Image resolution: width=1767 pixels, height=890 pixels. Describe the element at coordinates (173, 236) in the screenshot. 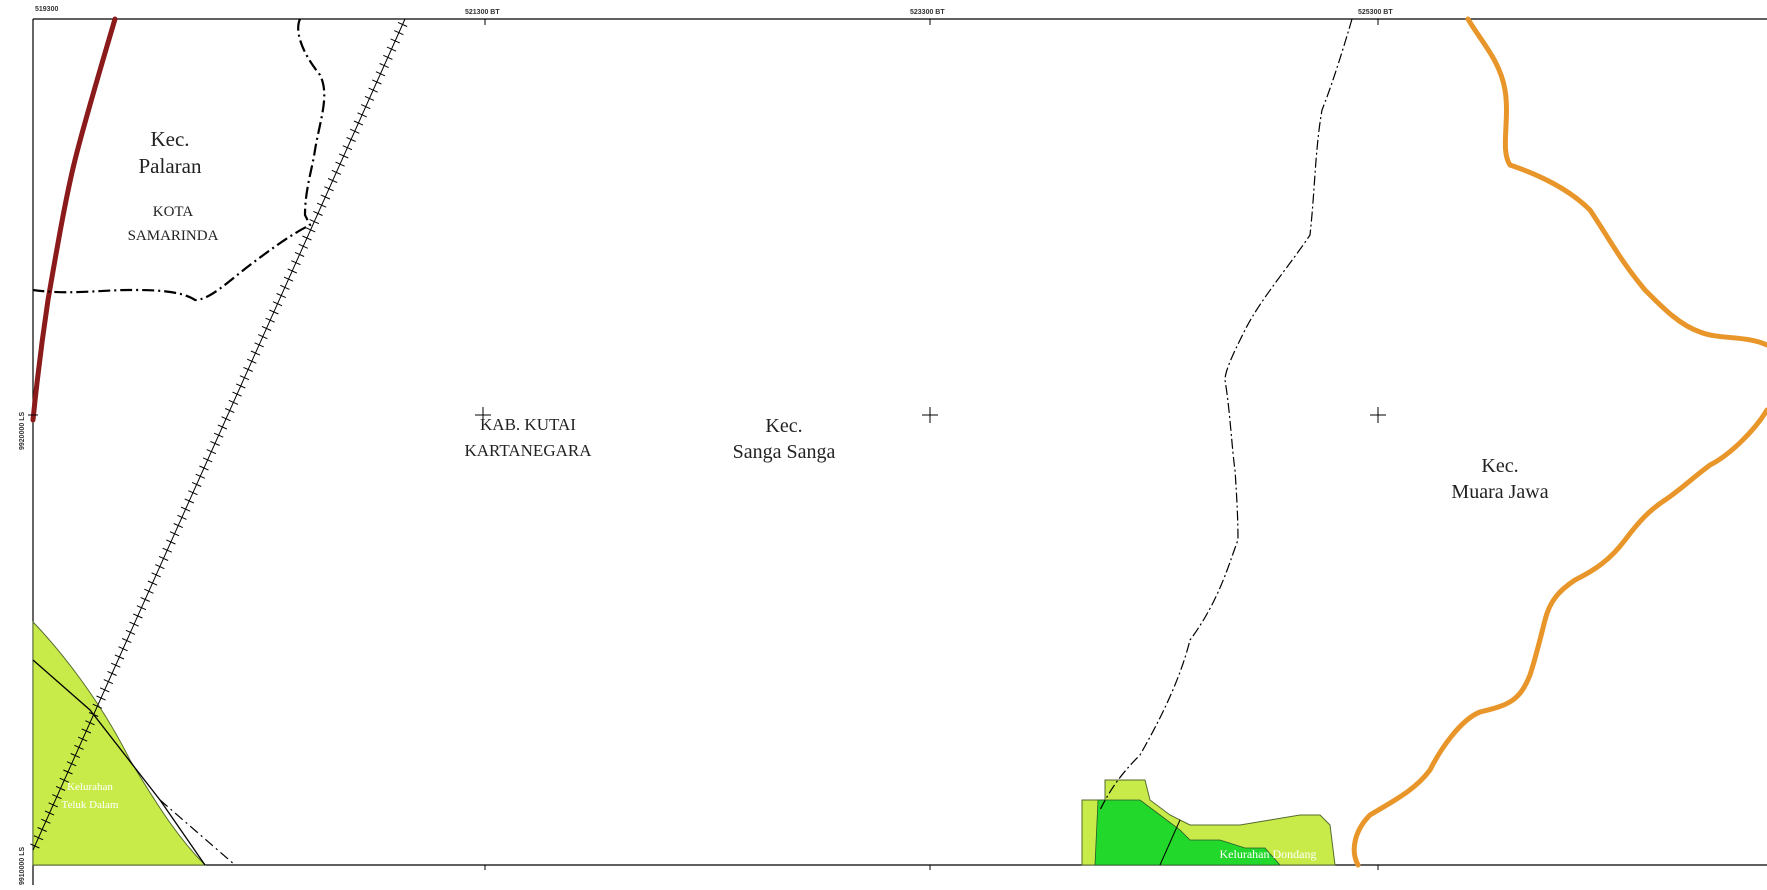

I see `label-kota-samarinda-2: SAMARINDA` at that location.